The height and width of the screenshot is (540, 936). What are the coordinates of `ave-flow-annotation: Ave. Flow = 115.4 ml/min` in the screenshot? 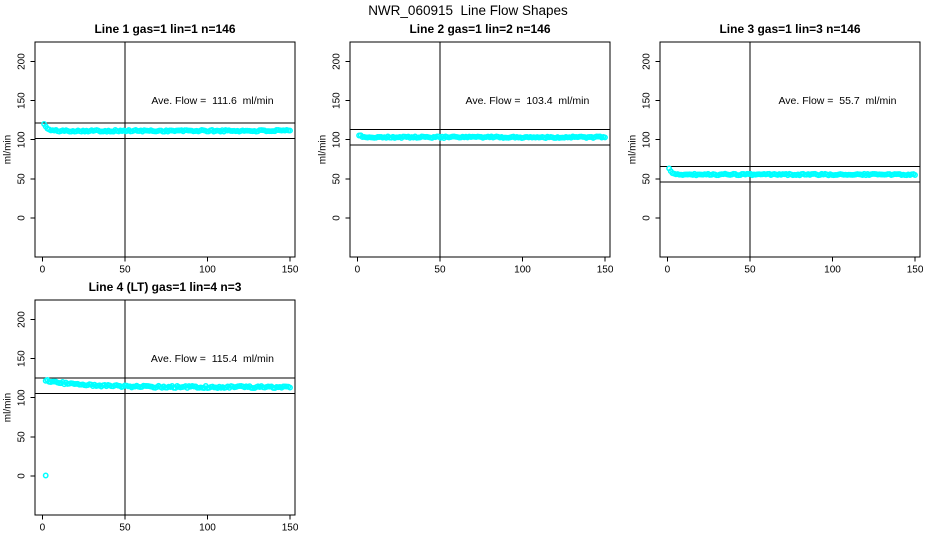 It's located at (212, 359).